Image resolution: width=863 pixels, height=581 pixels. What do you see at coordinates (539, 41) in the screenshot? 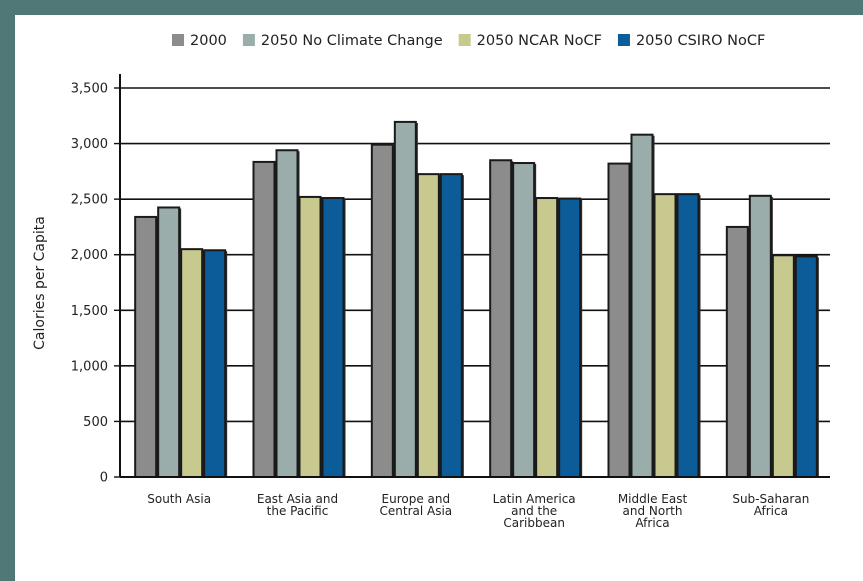
I see `legend-label: 2050 NCAR NoCF` at bounding box center [539, 41].